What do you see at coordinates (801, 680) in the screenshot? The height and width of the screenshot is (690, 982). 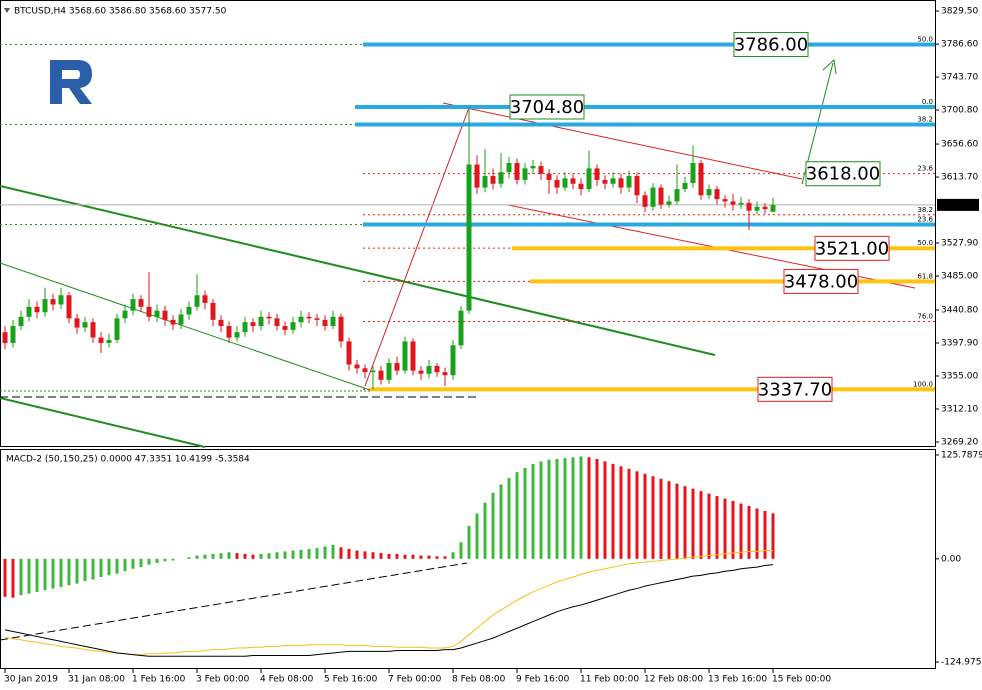 I see `x-tick-label: 15 Feb 00:00` at bounding box center [801, 680].